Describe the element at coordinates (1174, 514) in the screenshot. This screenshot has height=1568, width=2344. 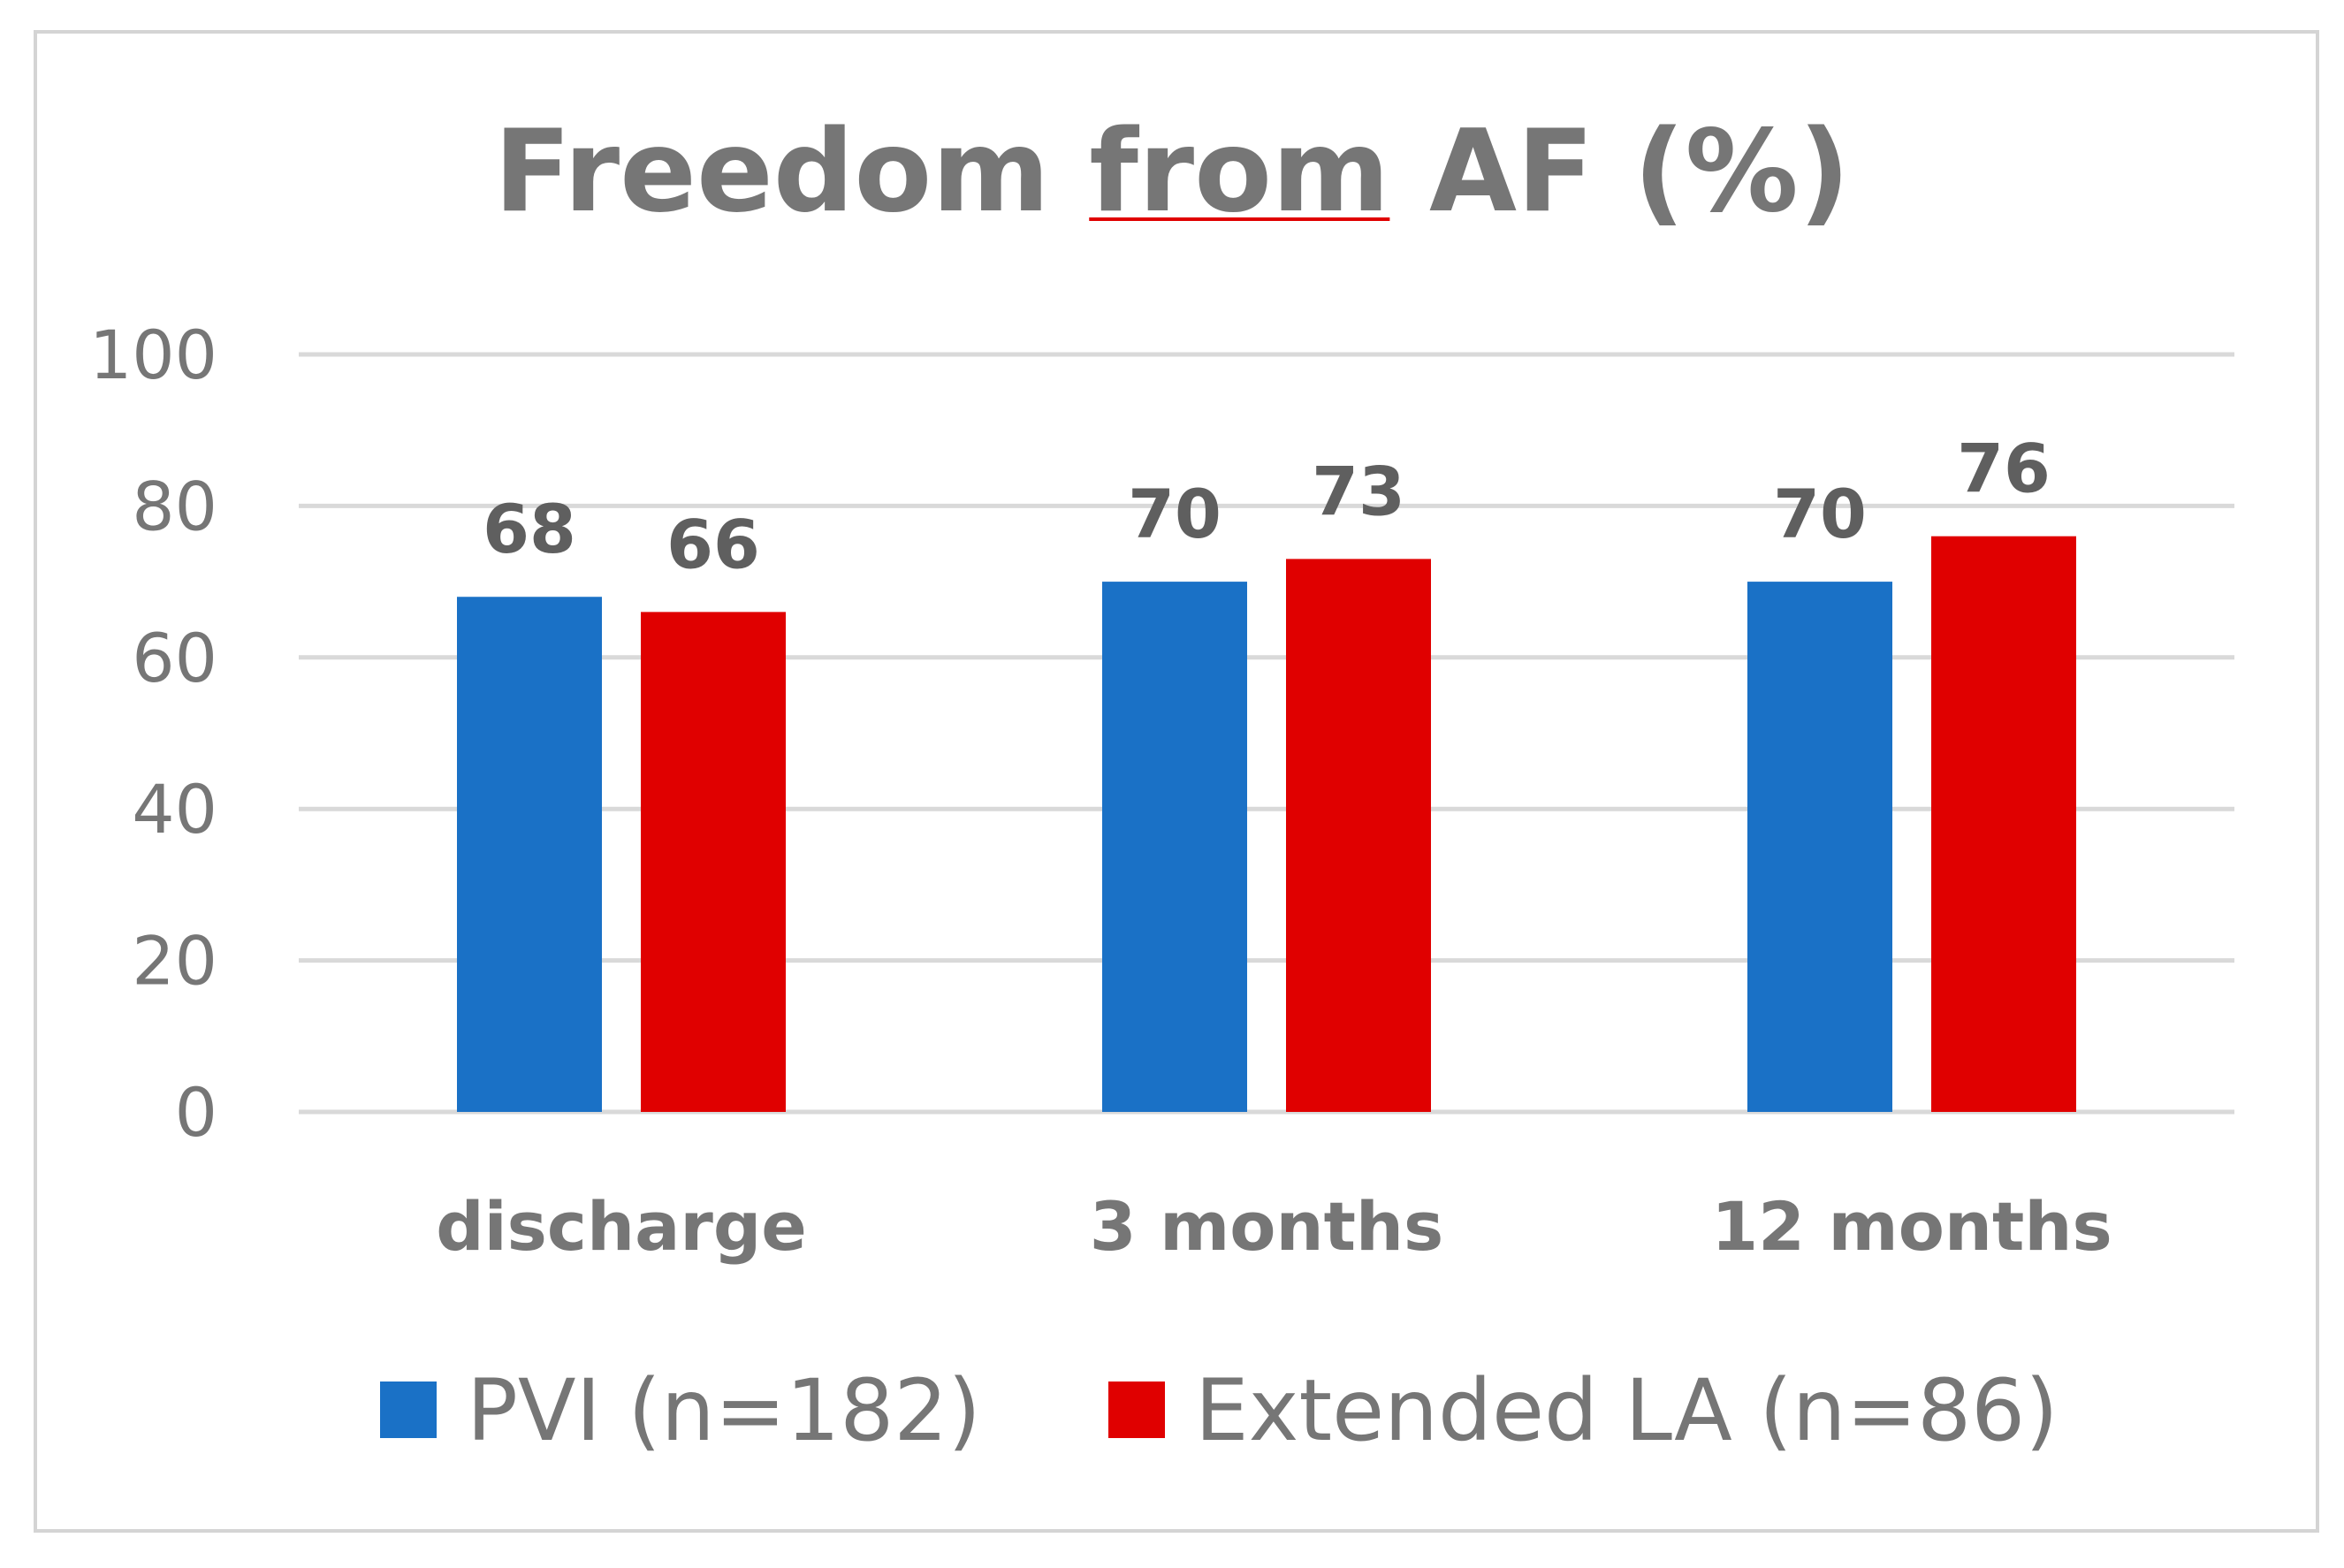
I see `data-label-series1-3-months: 70` at that location.